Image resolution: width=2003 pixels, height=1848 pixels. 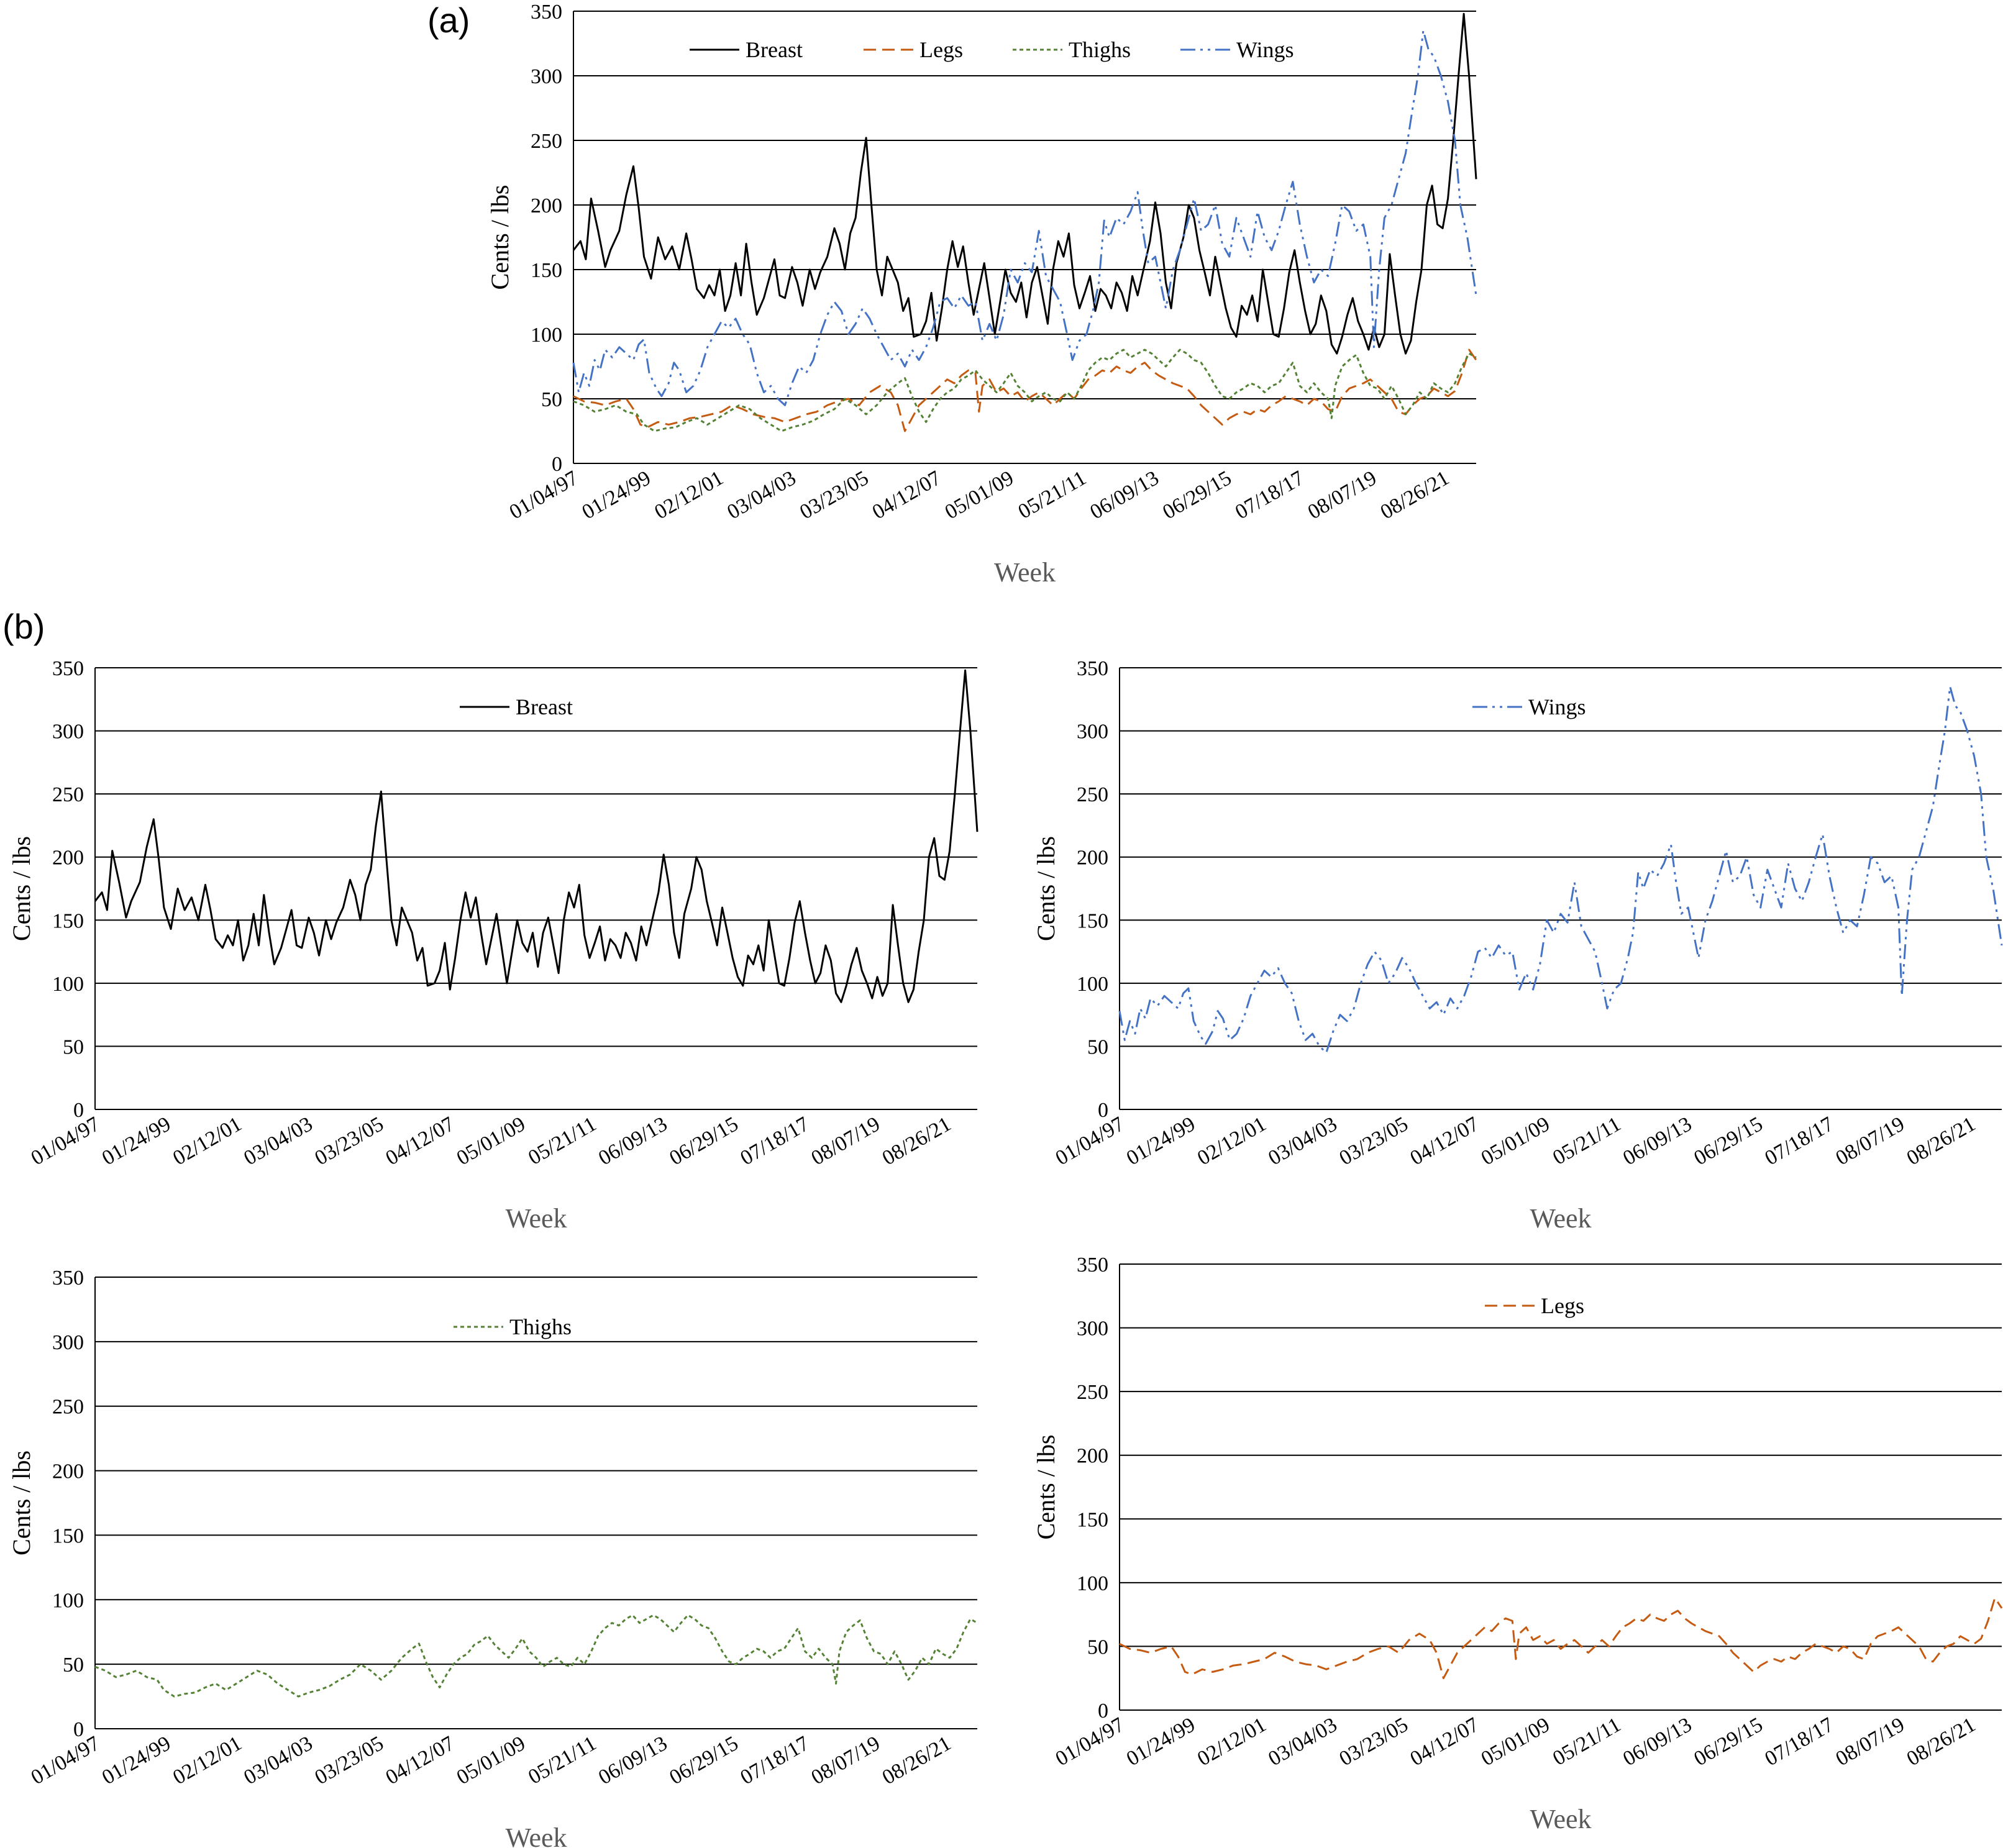 What do you see at coordinates (536, 1656) in the screenshot?
I see `series-line-thighs` at bounding box center [536, 1656].